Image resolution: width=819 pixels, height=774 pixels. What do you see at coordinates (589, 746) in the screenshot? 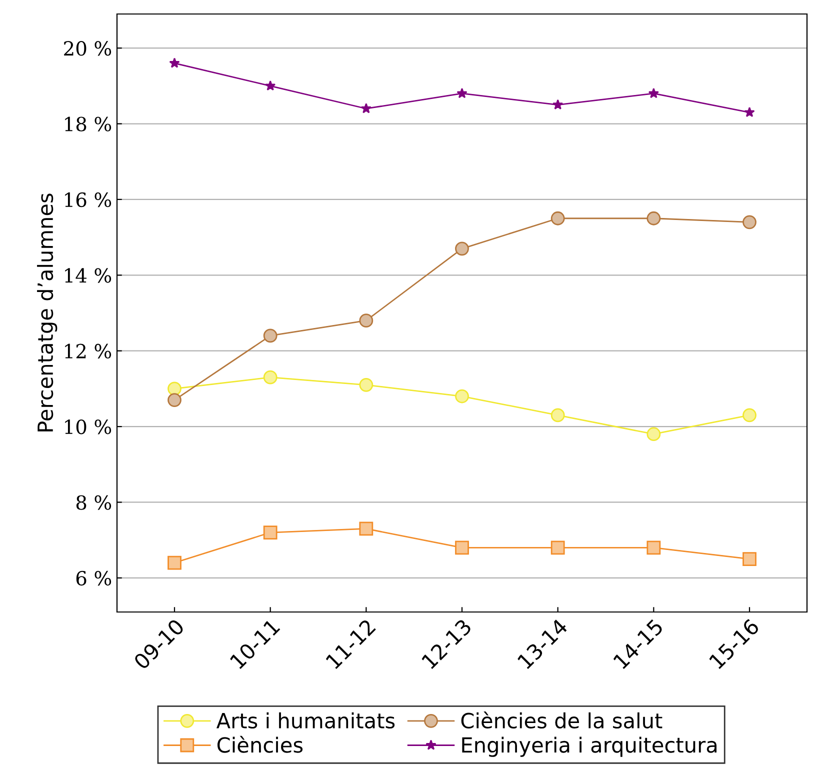
I see `legend-label: Enginyeria i arquitectura` at bounding box center [589, 746].